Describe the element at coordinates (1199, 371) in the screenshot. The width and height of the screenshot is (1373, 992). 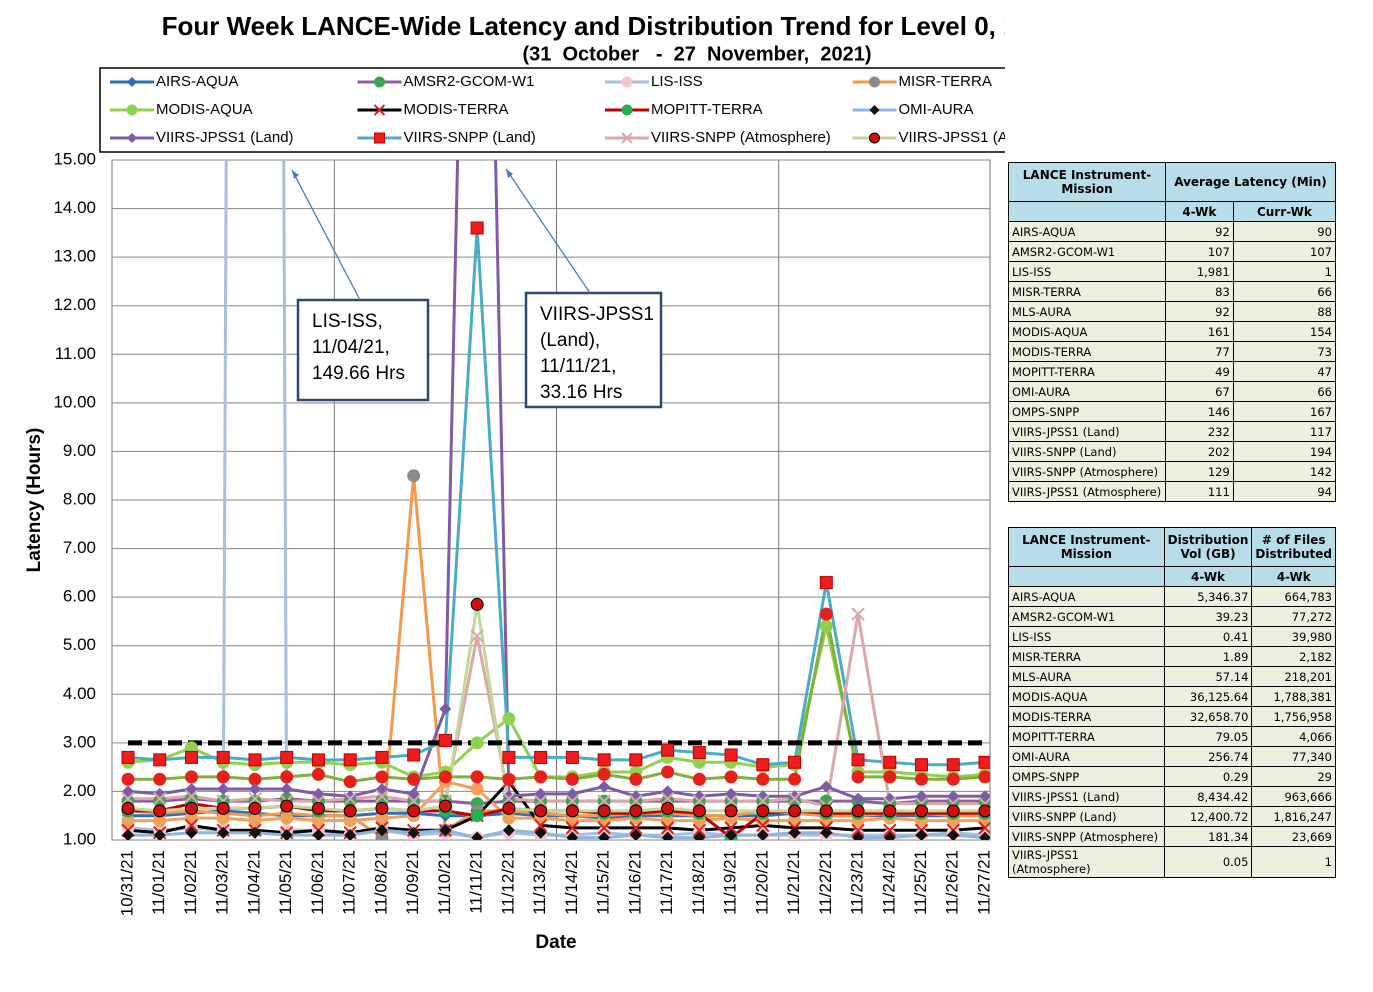
I see `table-cell: 49` at that location.